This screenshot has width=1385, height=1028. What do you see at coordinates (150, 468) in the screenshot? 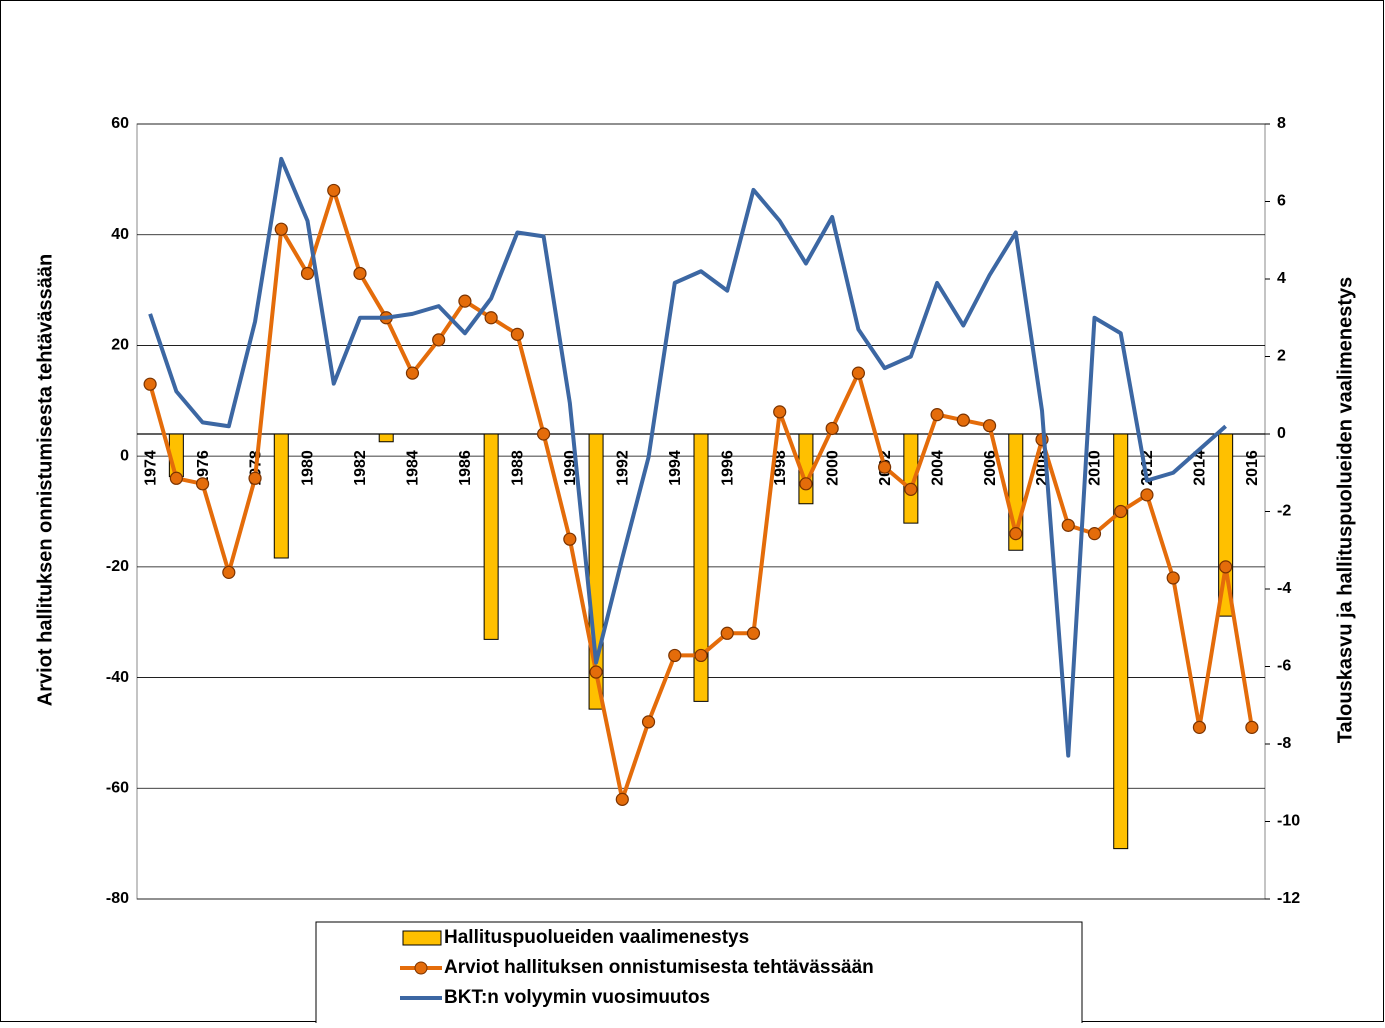
I see `x-tick-label: 1974` at bounding box center [150, 468].